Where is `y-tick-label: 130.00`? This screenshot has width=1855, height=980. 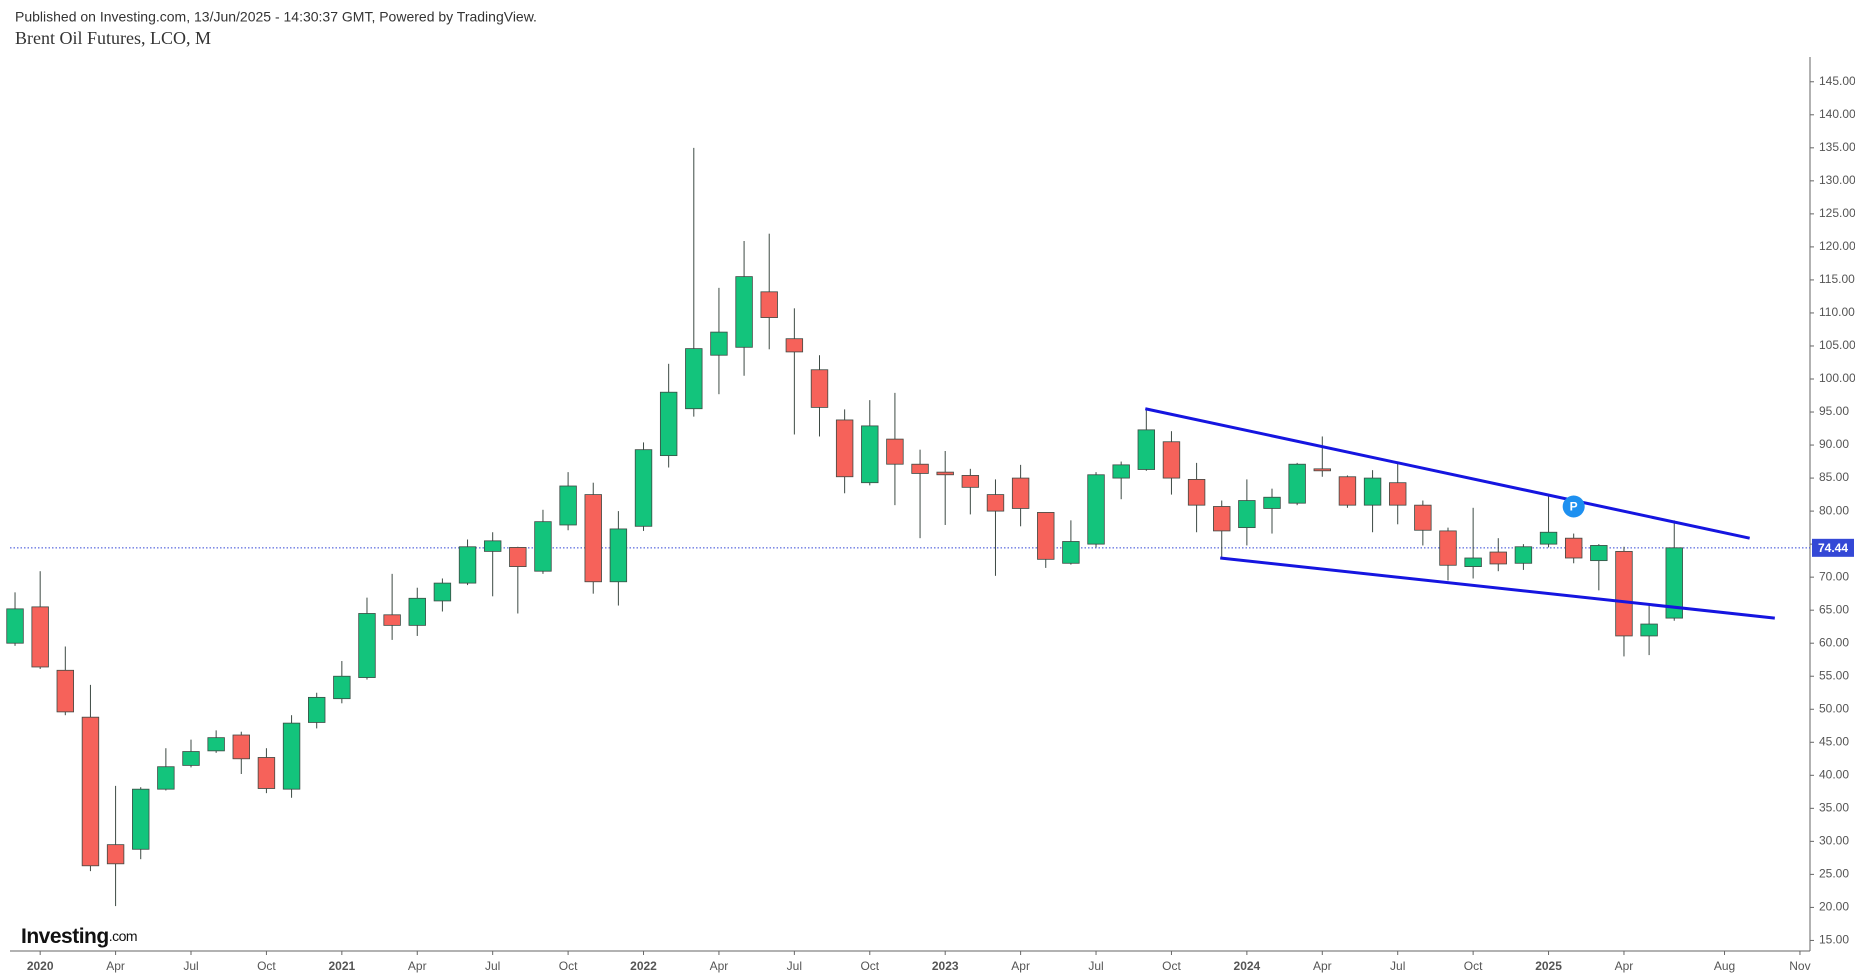 y-tick-label: 130.00 is located at coordinates (1837, 180).